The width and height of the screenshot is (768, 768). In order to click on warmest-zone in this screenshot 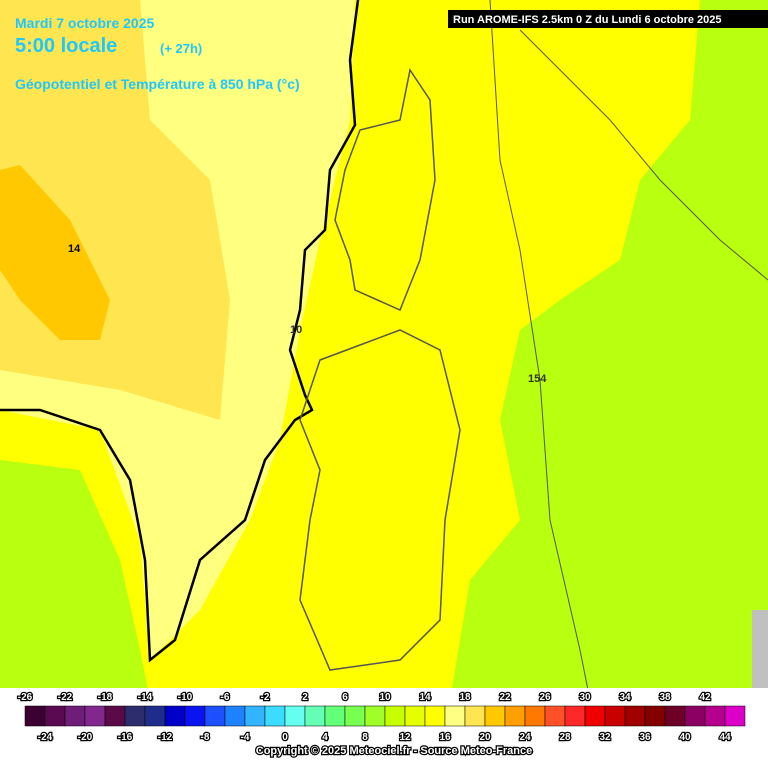, I will do `click(55, 252)`.